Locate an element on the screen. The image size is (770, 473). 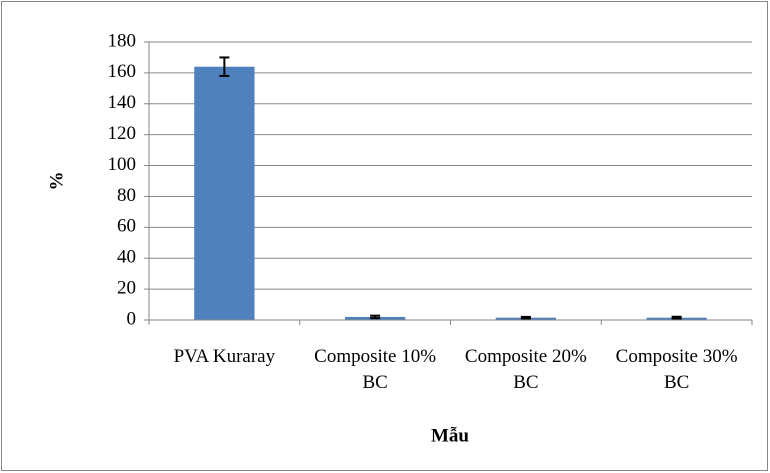
x-tick-label: Composite 20% BC is located at coordinates (526, 369).